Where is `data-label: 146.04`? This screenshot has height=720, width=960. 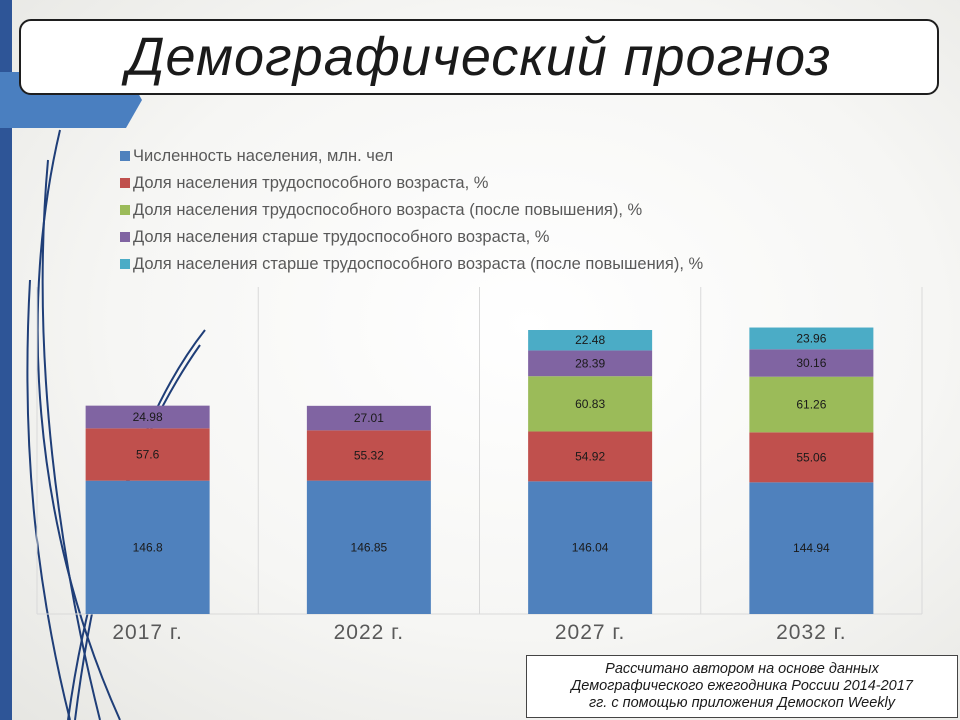
data-label: 146.04 is located at coordinates (590, 548).